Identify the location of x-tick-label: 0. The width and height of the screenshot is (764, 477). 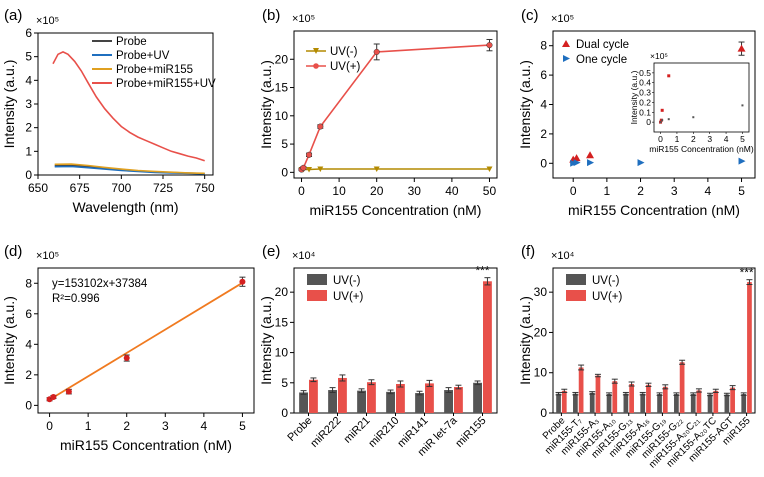
(573, 191).